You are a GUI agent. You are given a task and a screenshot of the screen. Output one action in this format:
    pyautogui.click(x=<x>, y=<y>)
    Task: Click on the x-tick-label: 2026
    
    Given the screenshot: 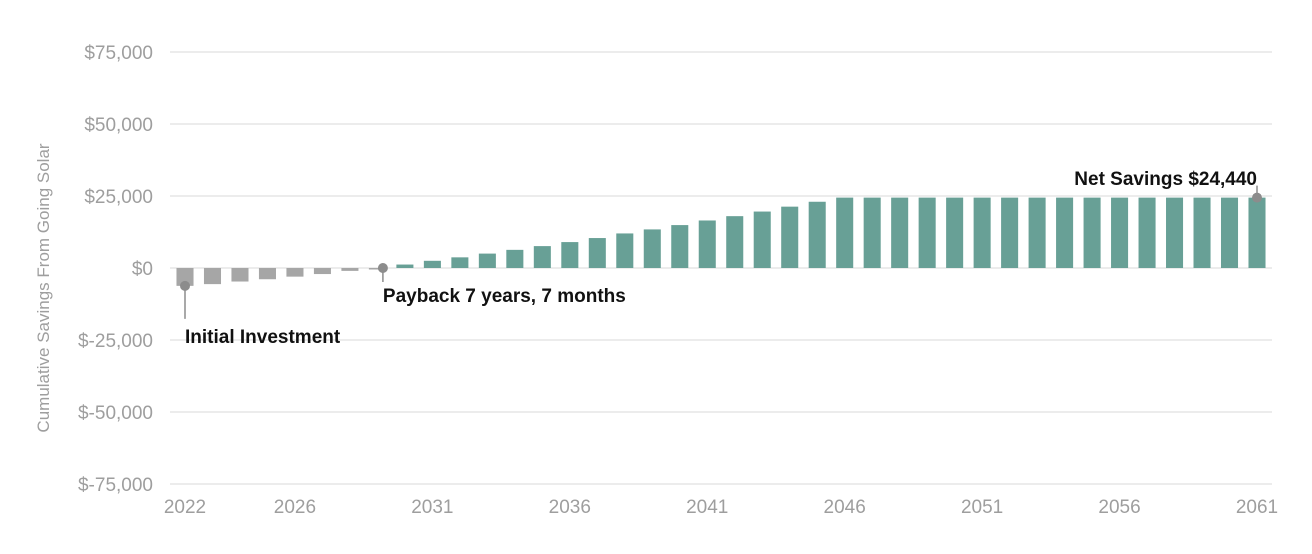 What is the action you would take?
    pyautogui.click(x=295, y=507)
    